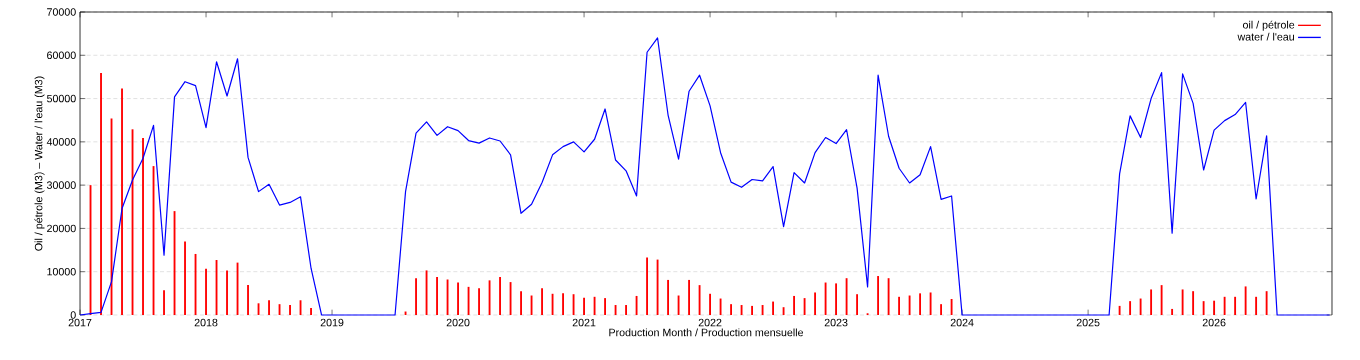 This screenshot has width=1360, height=360. I want to click on x-tick-label: 2022, so click(710, 322).